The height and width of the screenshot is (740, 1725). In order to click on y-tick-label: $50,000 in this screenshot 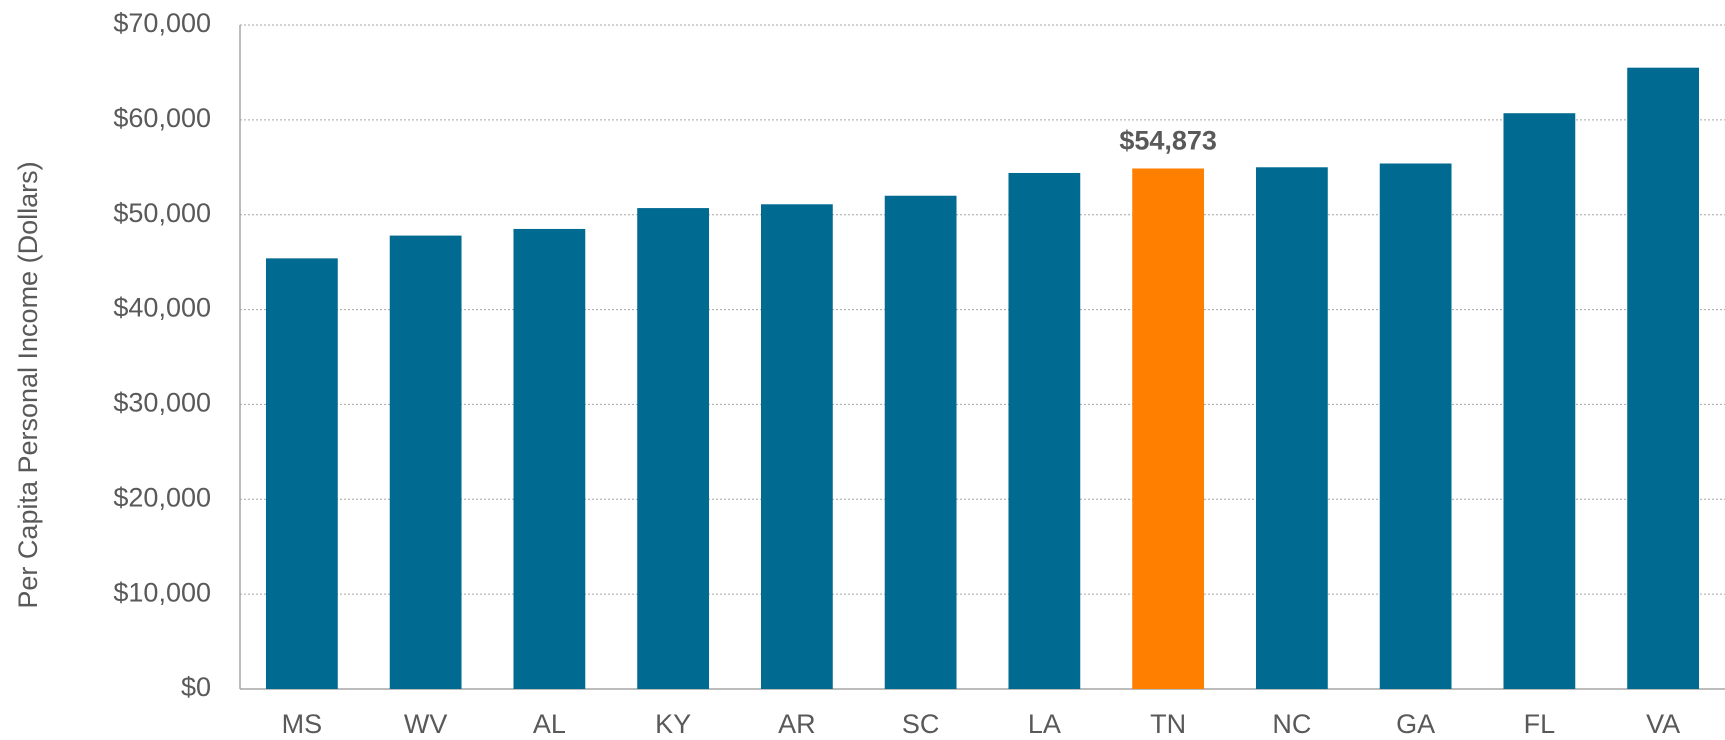, I will do `click(162, 213)`.